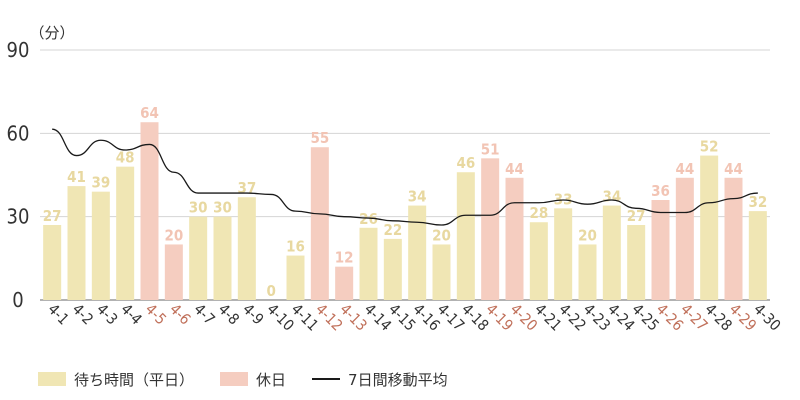  What do you see at coordinates (398, 379) in the screenshot?
I see `legend-label-moving-average: 7日間移動平均` at bounding box center [398, 379].